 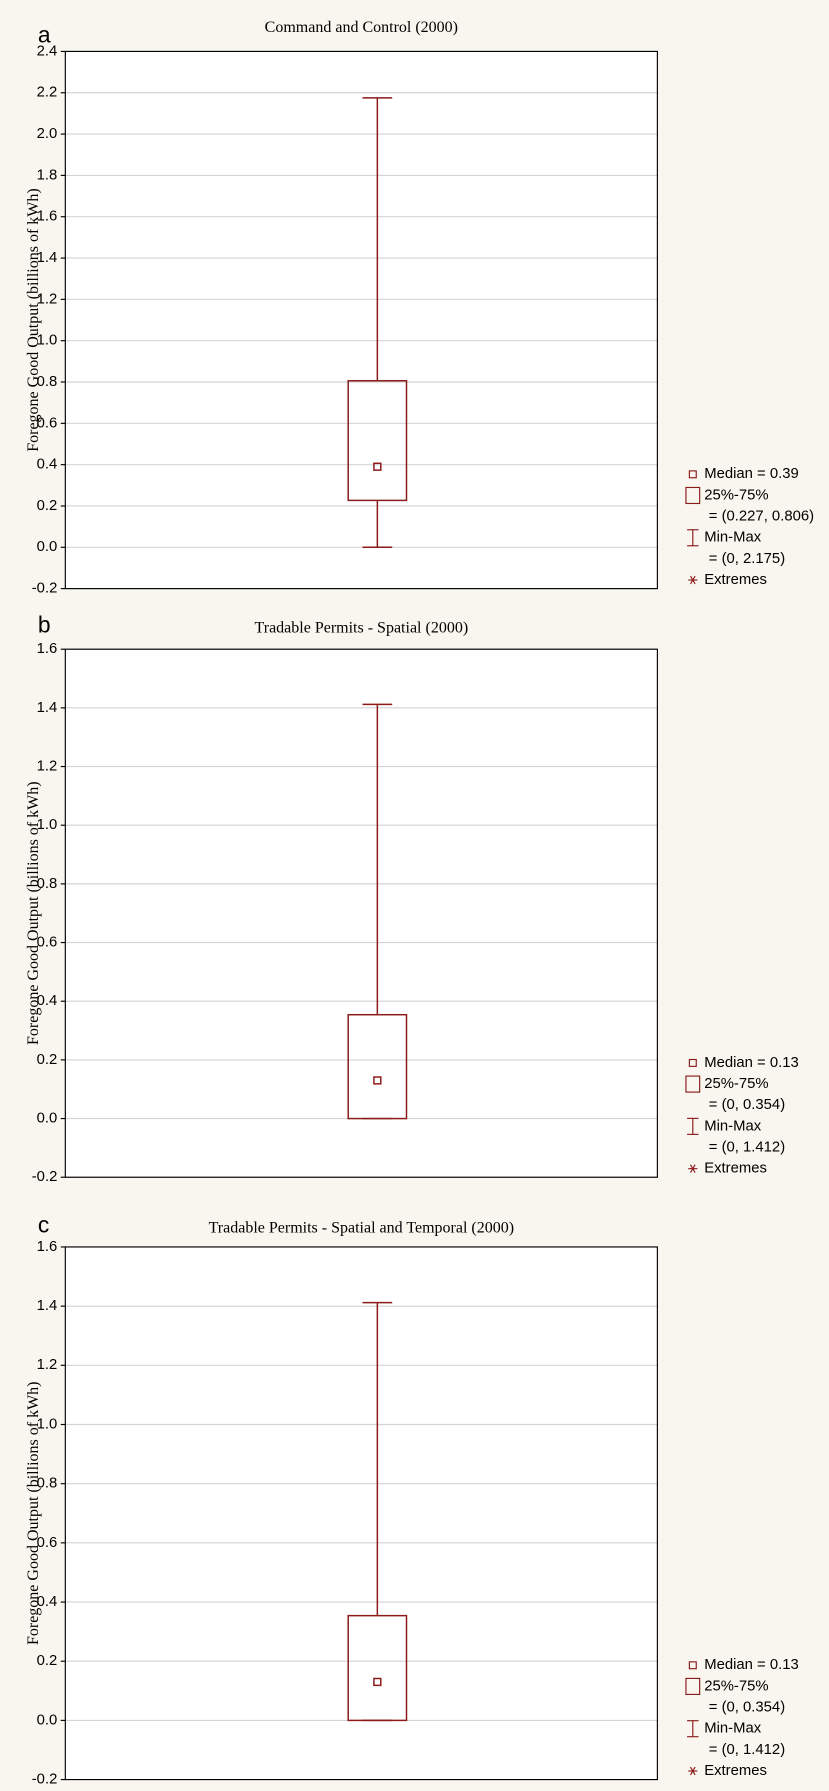 What do you see at coordinates (43, 1224) in the screenshot?
I see `panel-label: c` at bounding box center [43, 1224].